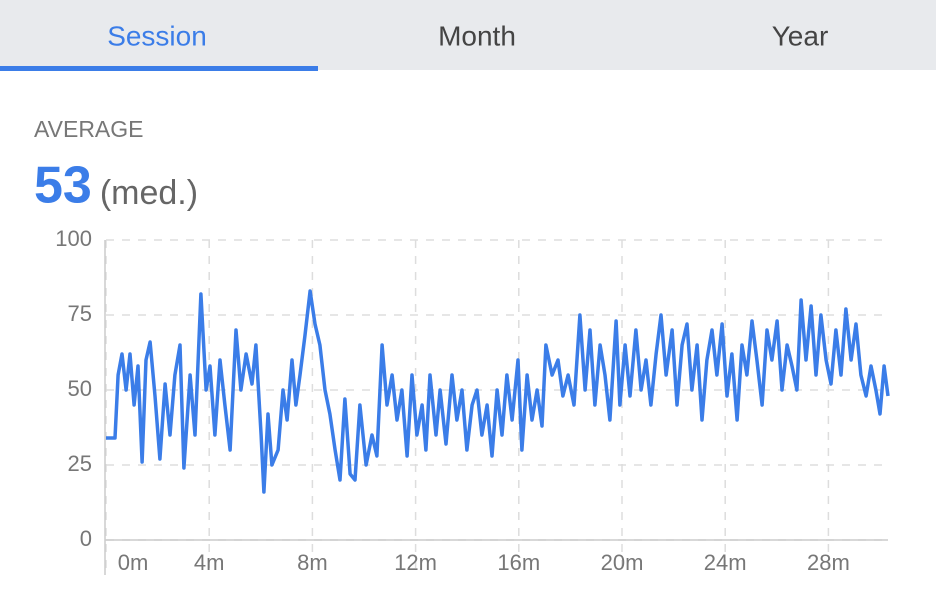 The height and width of the screenshot is (602, 936). What do you see at coordinates (312, 562) in the screenshot?
I see `x-tick-label: 8m` at bounding box center [312, 562].